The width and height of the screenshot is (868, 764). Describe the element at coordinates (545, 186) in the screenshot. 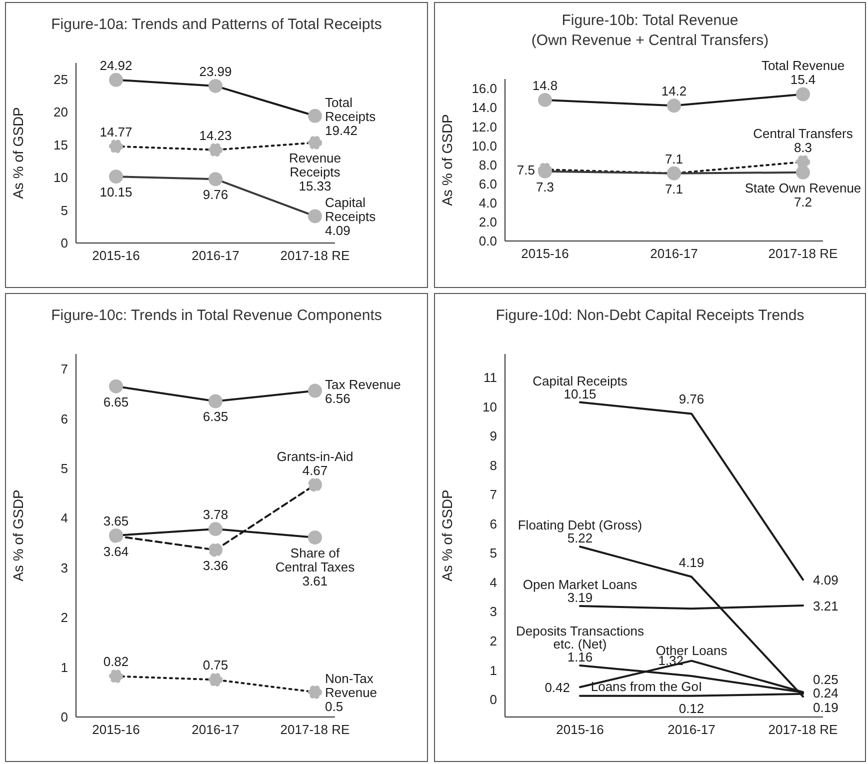

I see `data-label: 7.3` at that location.